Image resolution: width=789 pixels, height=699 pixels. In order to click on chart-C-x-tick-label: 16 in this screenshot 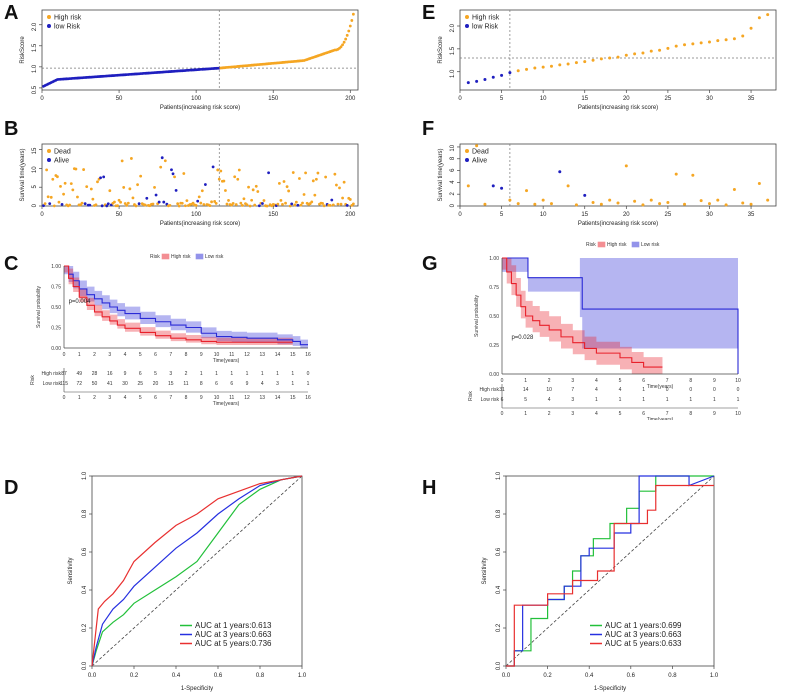, I will do `click(308, 355)`.